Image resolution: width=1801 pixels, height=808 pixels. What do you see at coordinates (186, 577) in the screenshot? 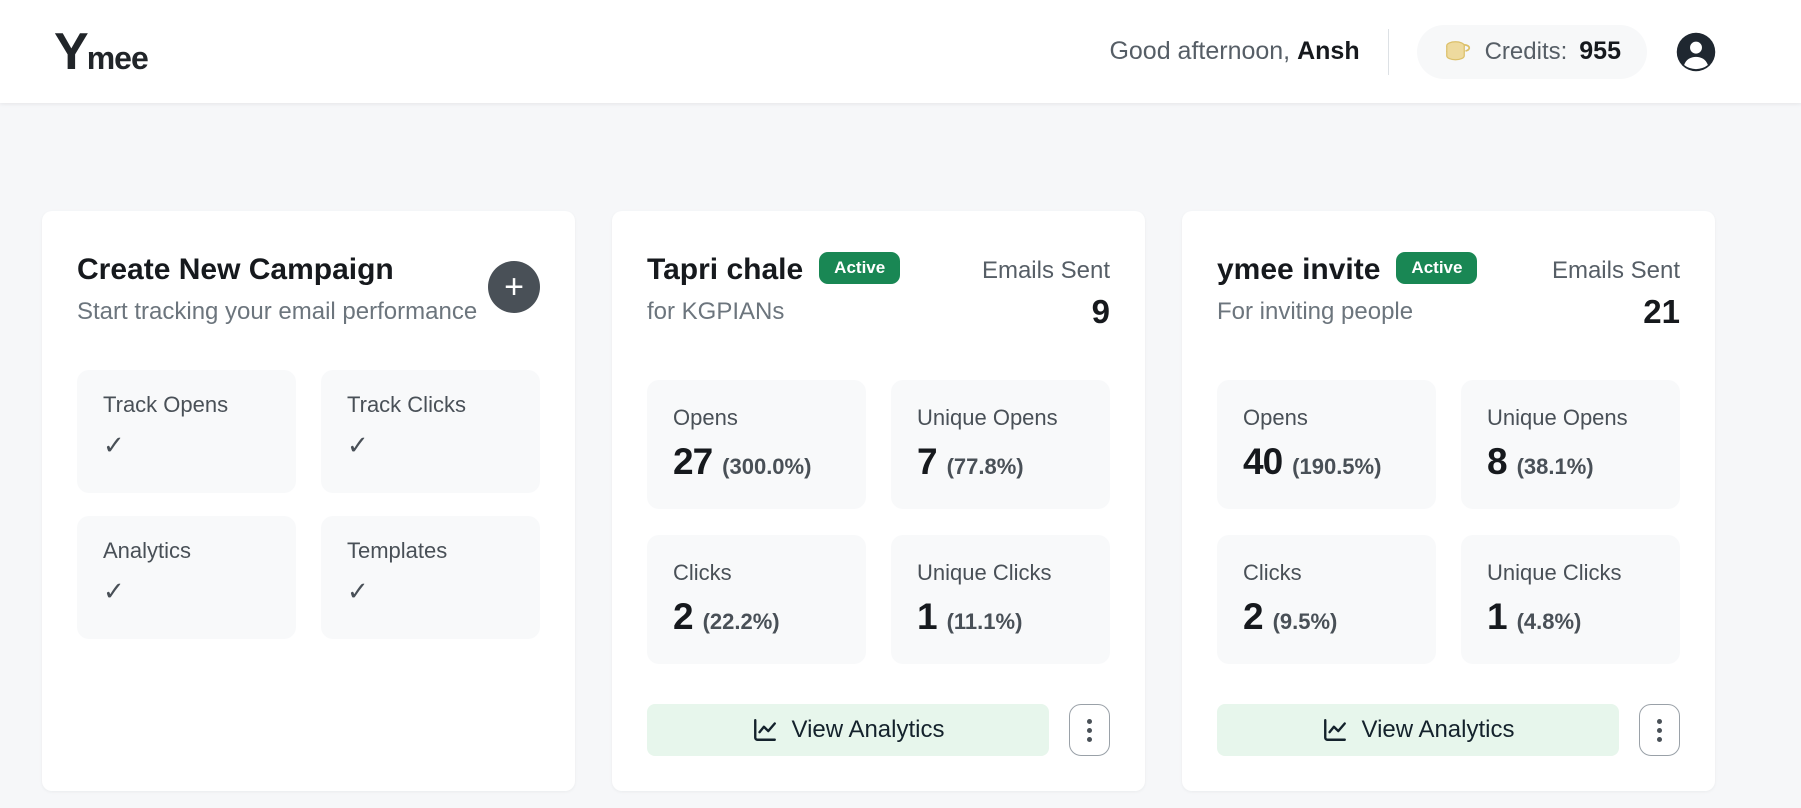
I see `feature-analytics: Analytics ✓` at bounding box center [186, 577].